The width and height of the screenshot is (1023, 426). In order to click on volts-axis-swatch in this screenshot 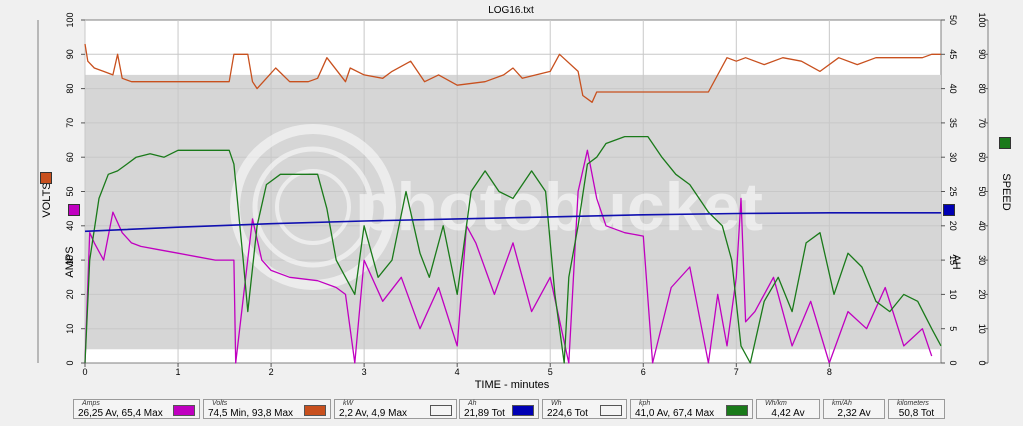, I will do `click(46, 178)`.